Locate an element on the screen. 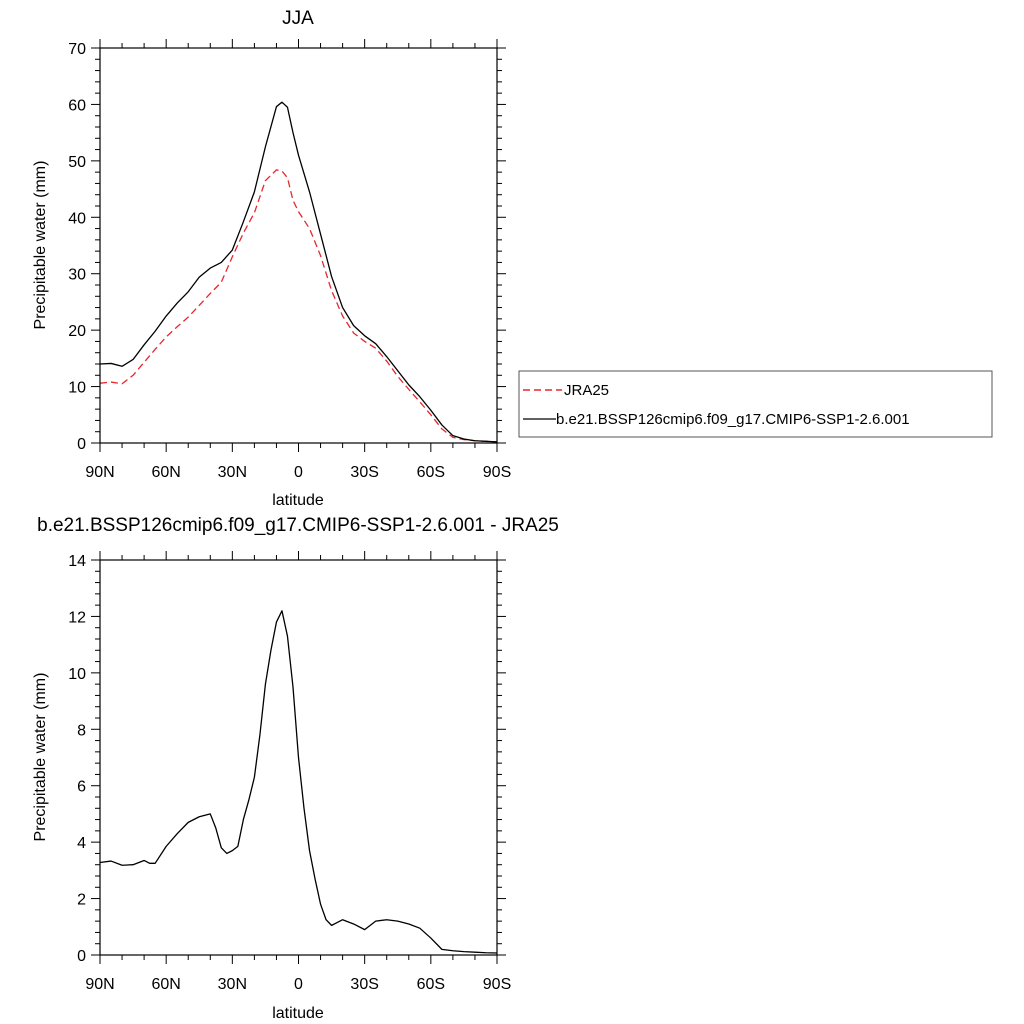  bottom-ytick-label: 14 is located at coordinates (77, 561).